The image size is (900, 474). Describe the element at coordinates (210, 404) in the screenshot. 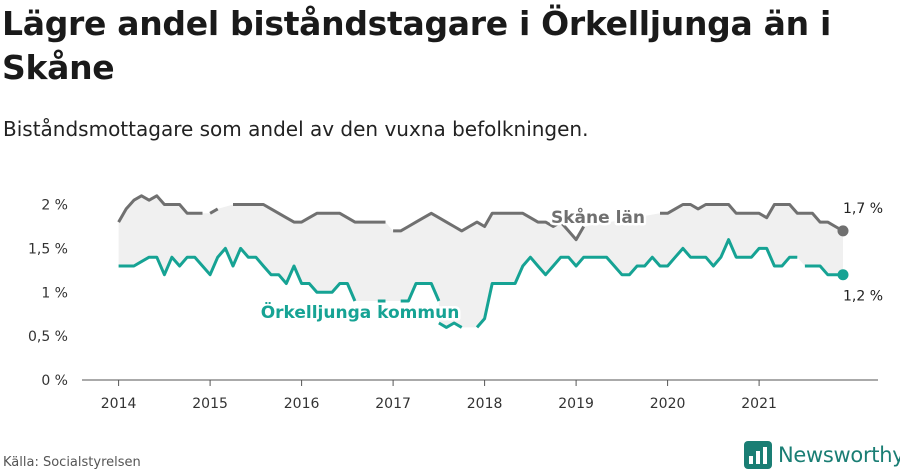

I see `x-tick-label: 2015` at that location.